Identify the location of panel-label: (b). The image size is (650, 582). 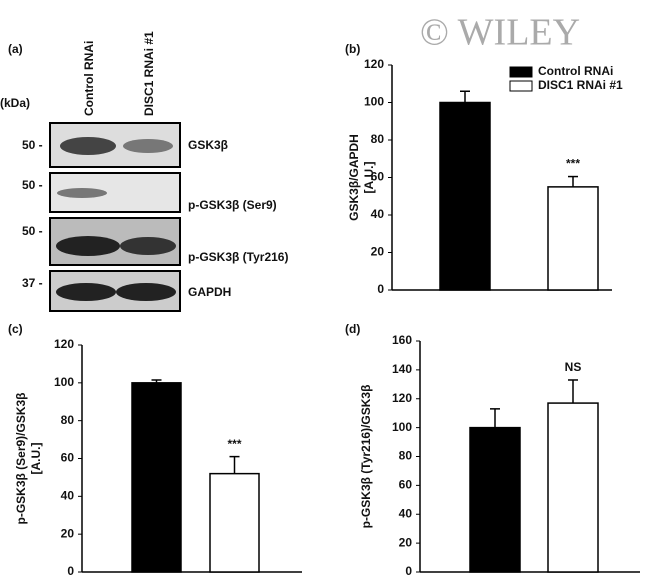
(352, 49).